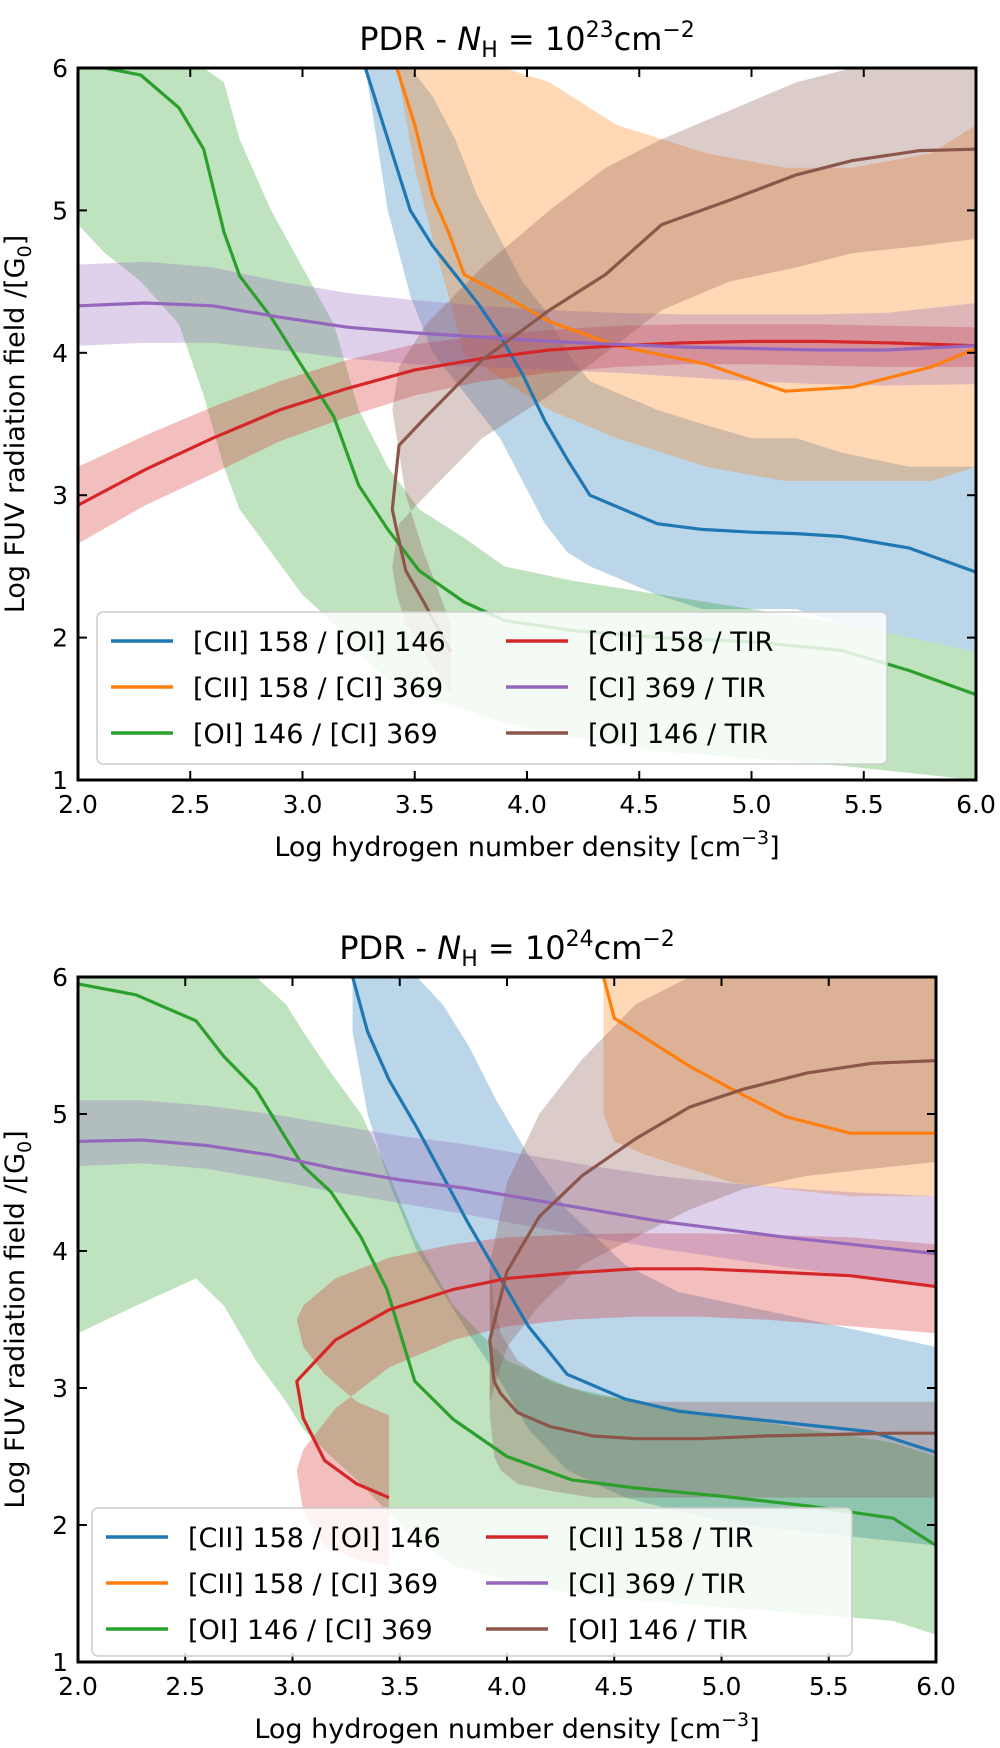 This screenshot has width=1000, height=1748. I want to click on title-exponent: 24, so click(580, 939).